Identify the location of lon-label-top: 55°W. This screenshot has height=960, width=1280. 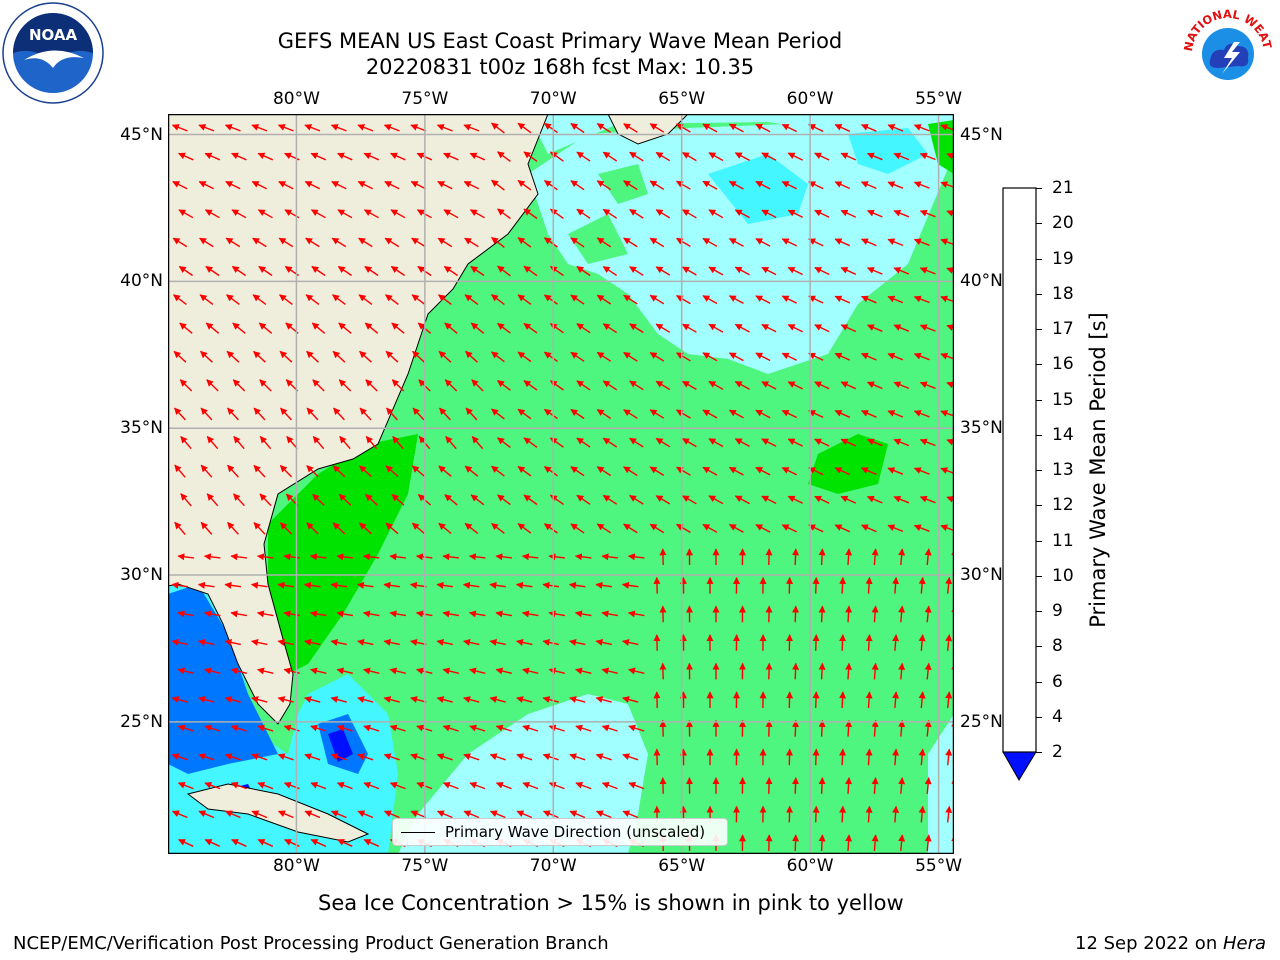
(939, 99).